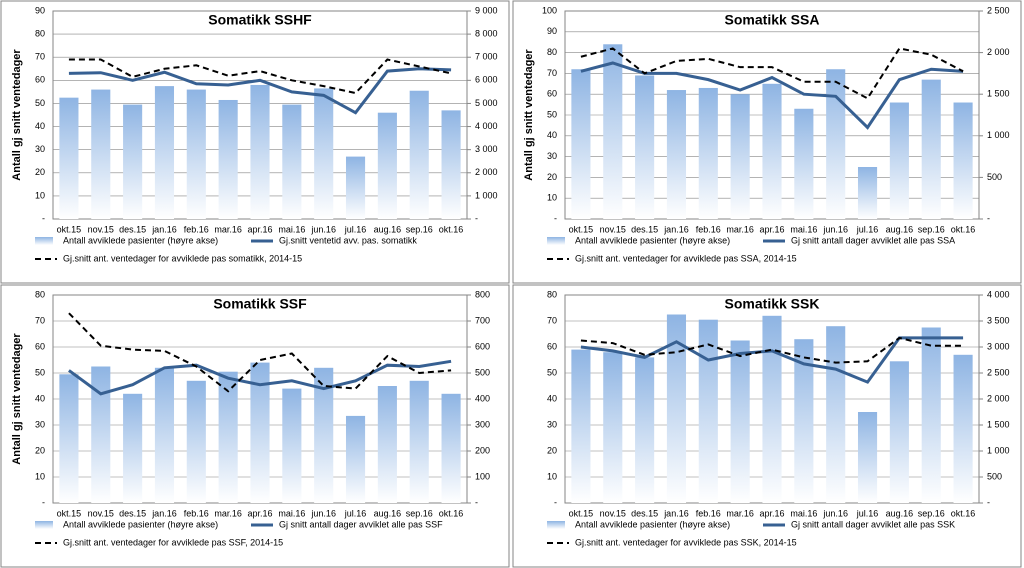  Describe the element at coordinates (482, 320) in the screenshot. I see `y2-tick-label: 700` at that location.